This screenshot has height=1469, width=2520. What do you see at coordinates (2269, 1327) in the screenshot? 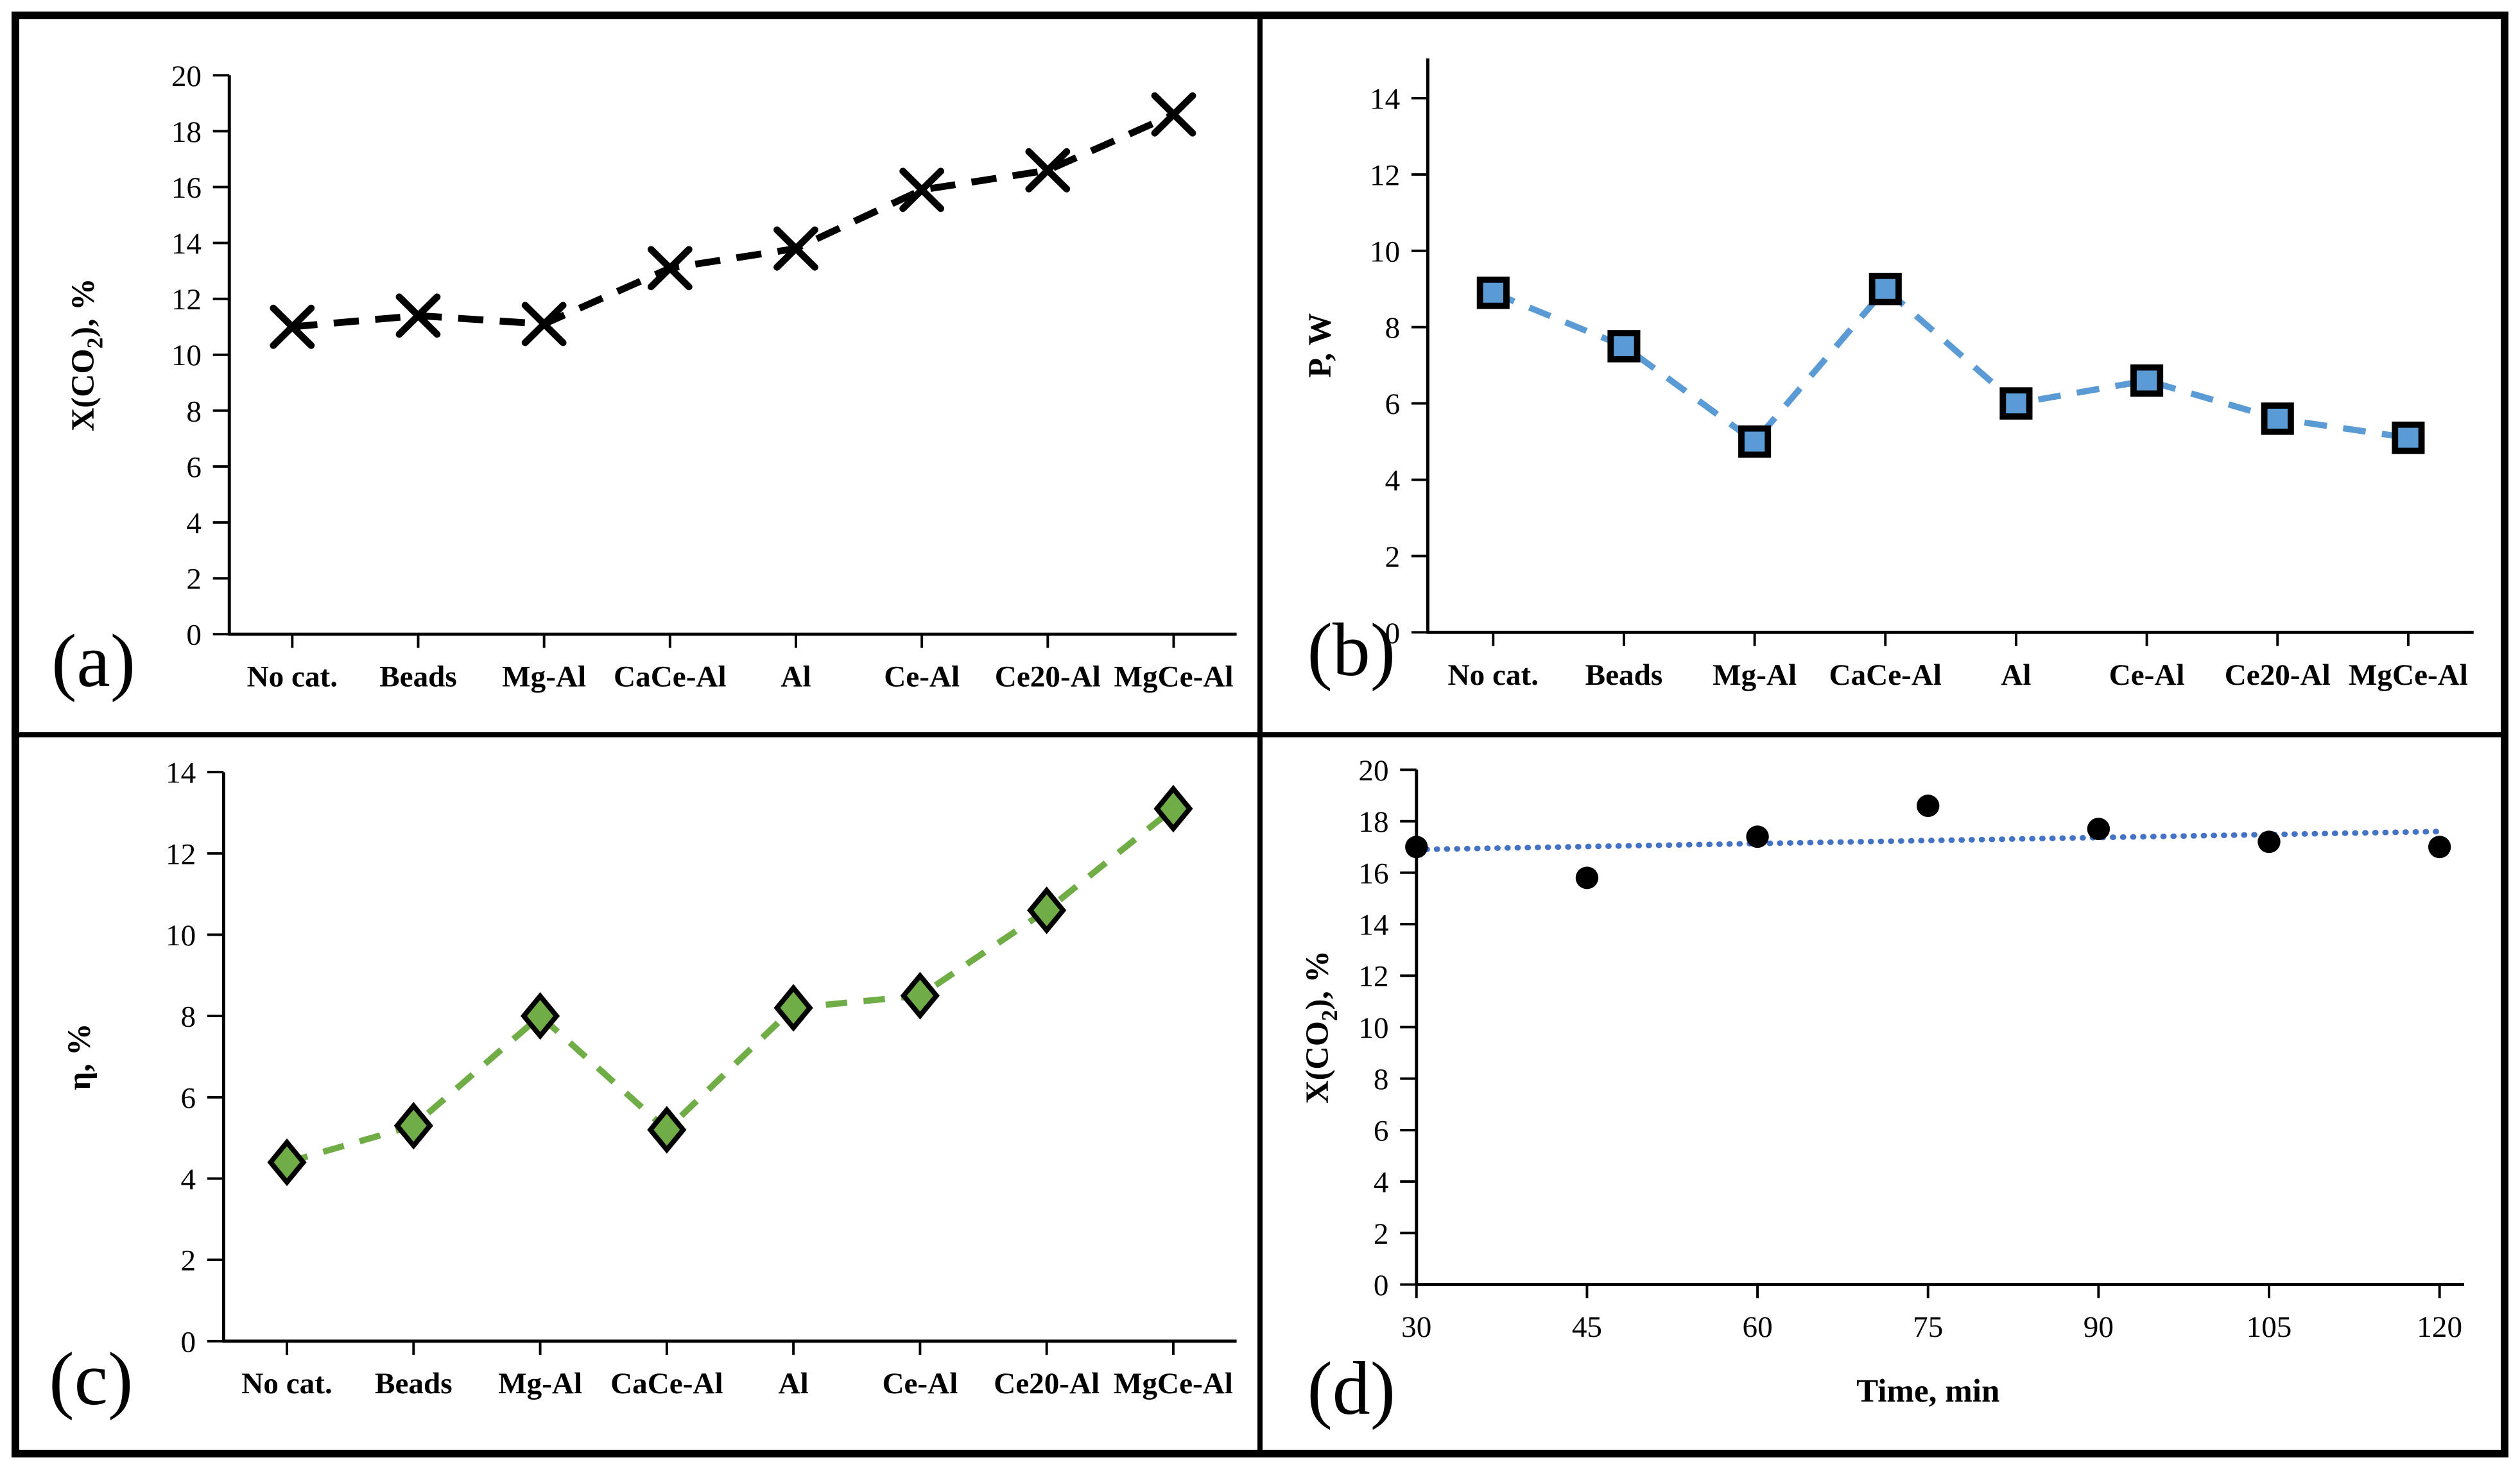
I see `x-tick-label: 105` at bounding box center [2269, 1327].